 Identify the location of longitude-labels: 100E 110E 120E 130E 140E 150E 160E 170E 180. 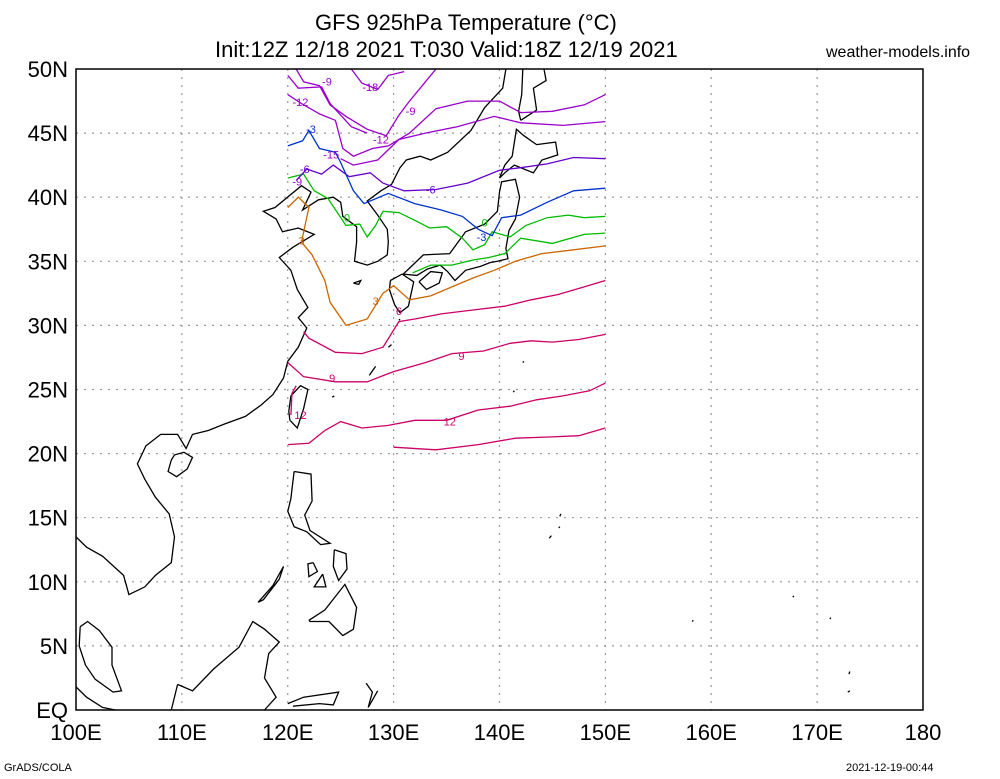
(495, 732).